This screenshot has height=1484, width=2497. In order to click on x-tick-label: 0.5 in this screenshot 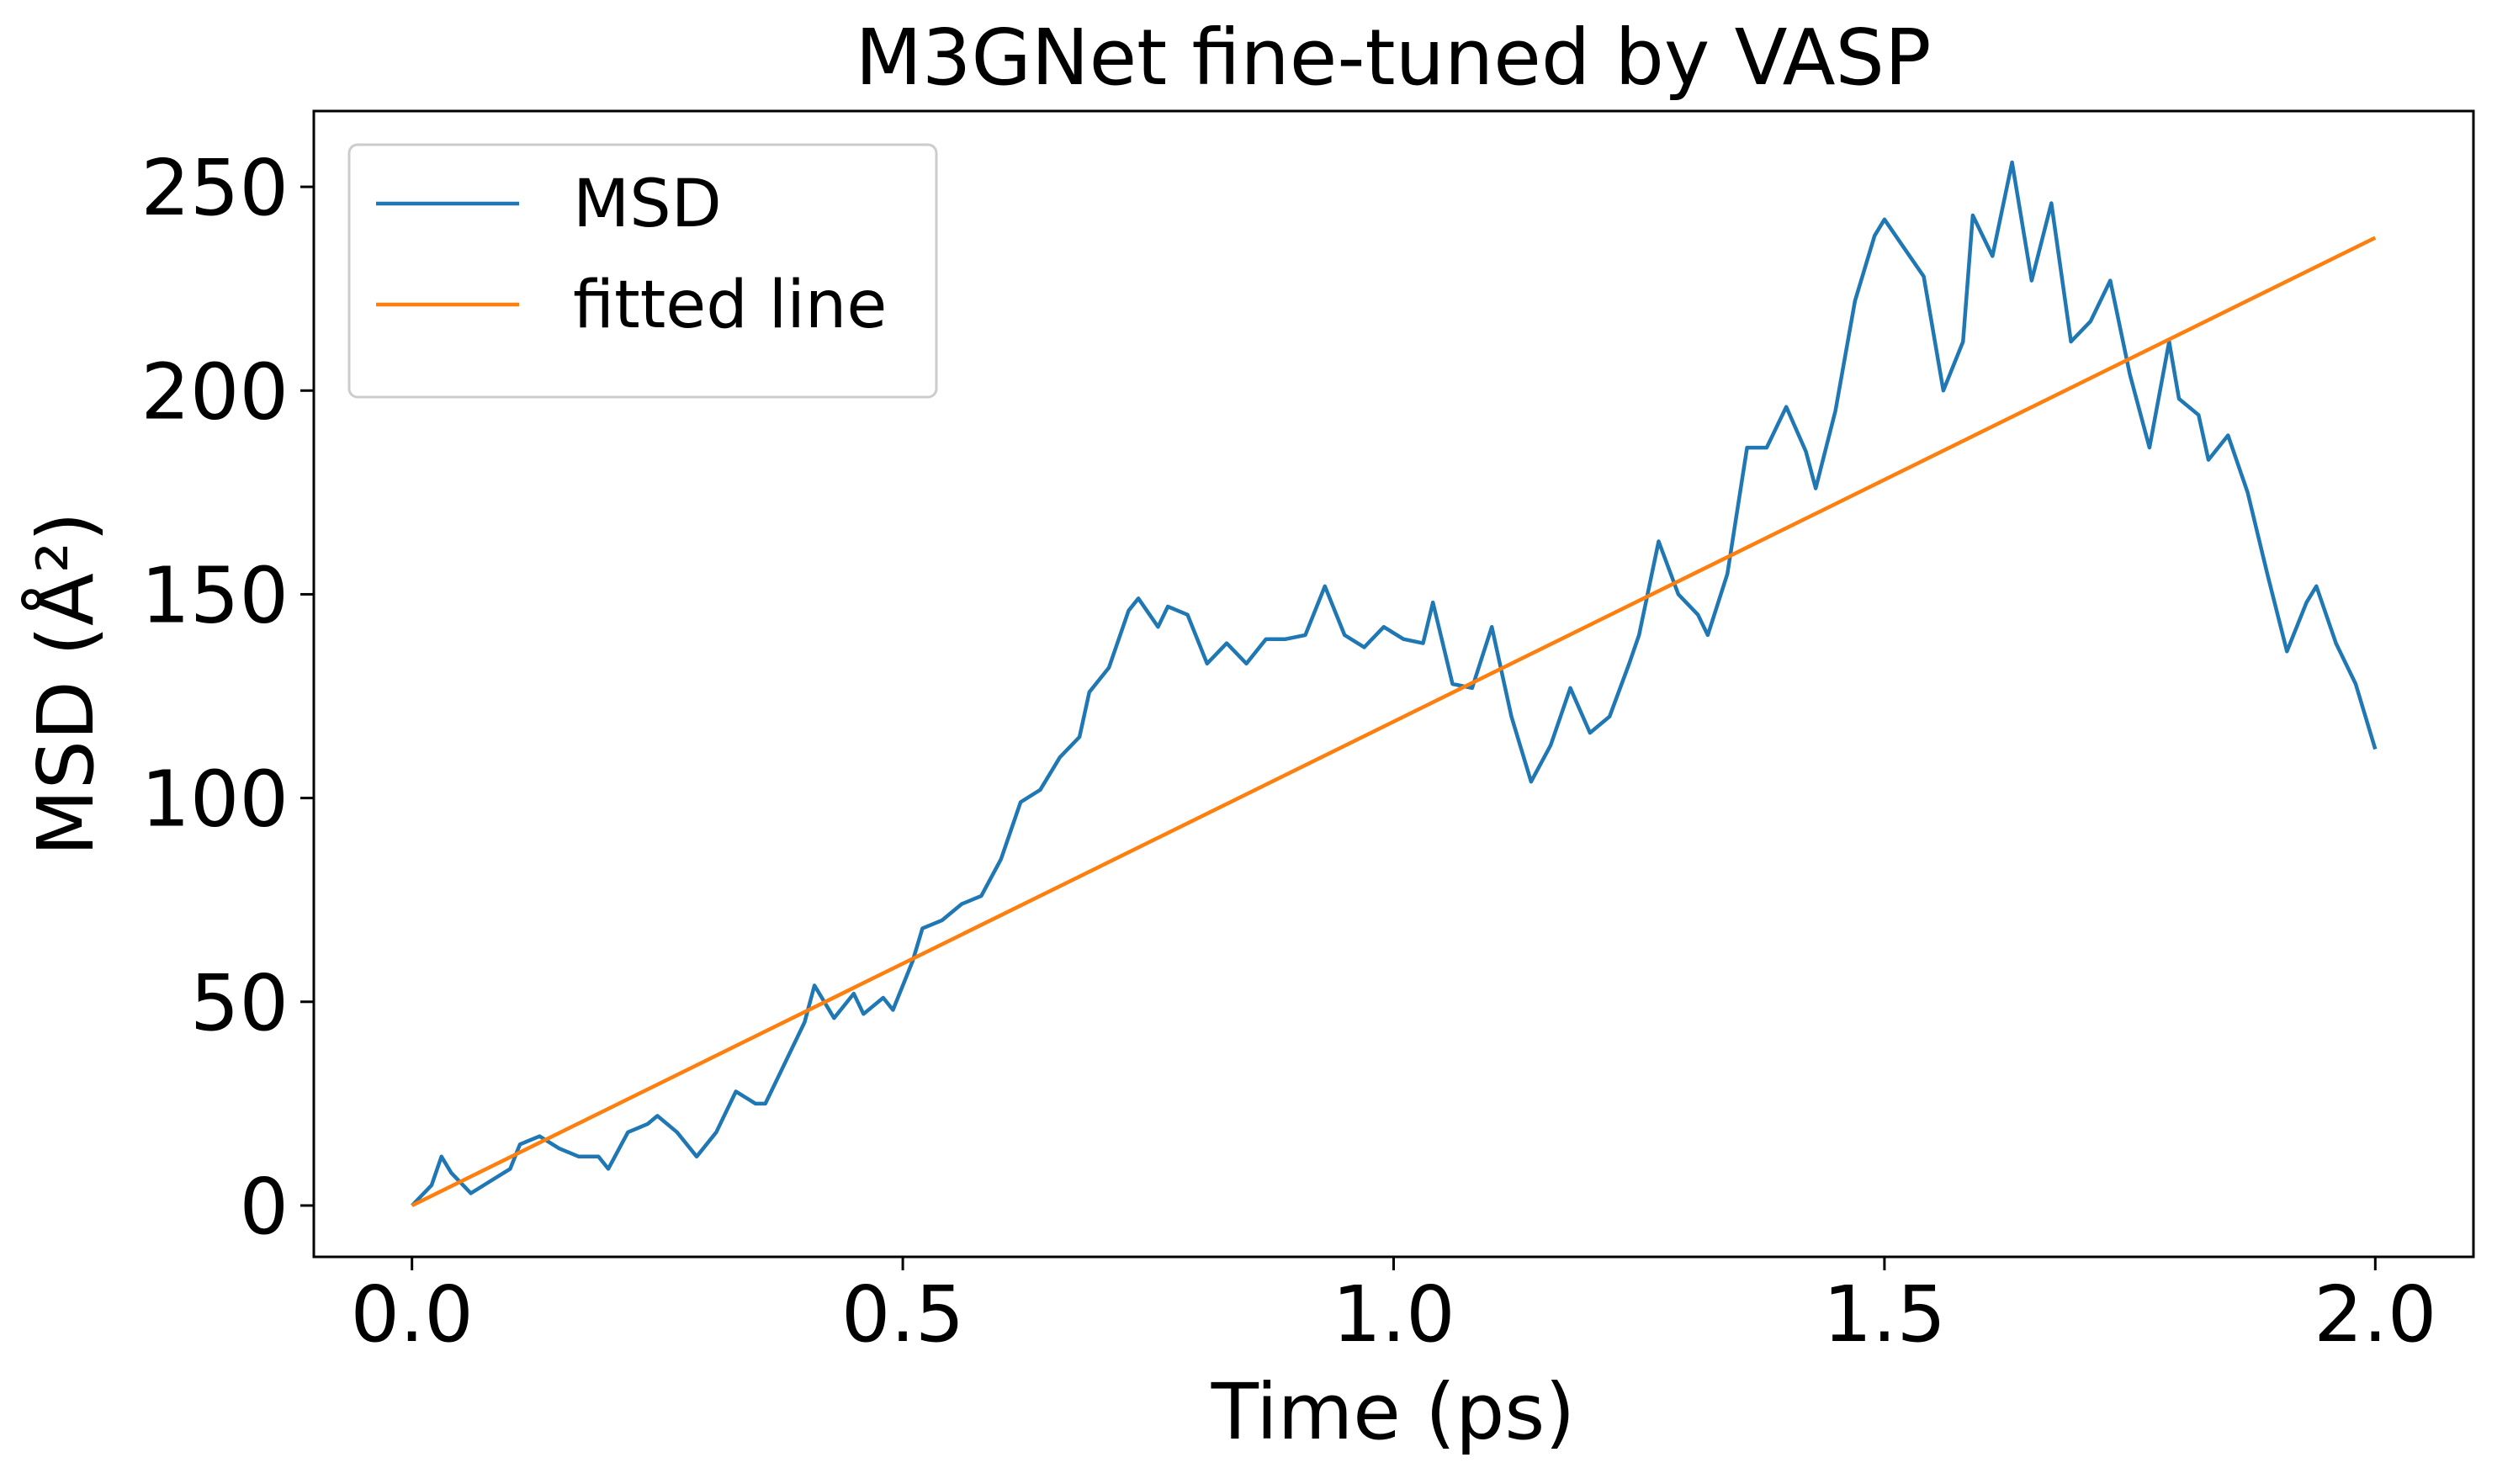, I will do `click(903, 1314)`.